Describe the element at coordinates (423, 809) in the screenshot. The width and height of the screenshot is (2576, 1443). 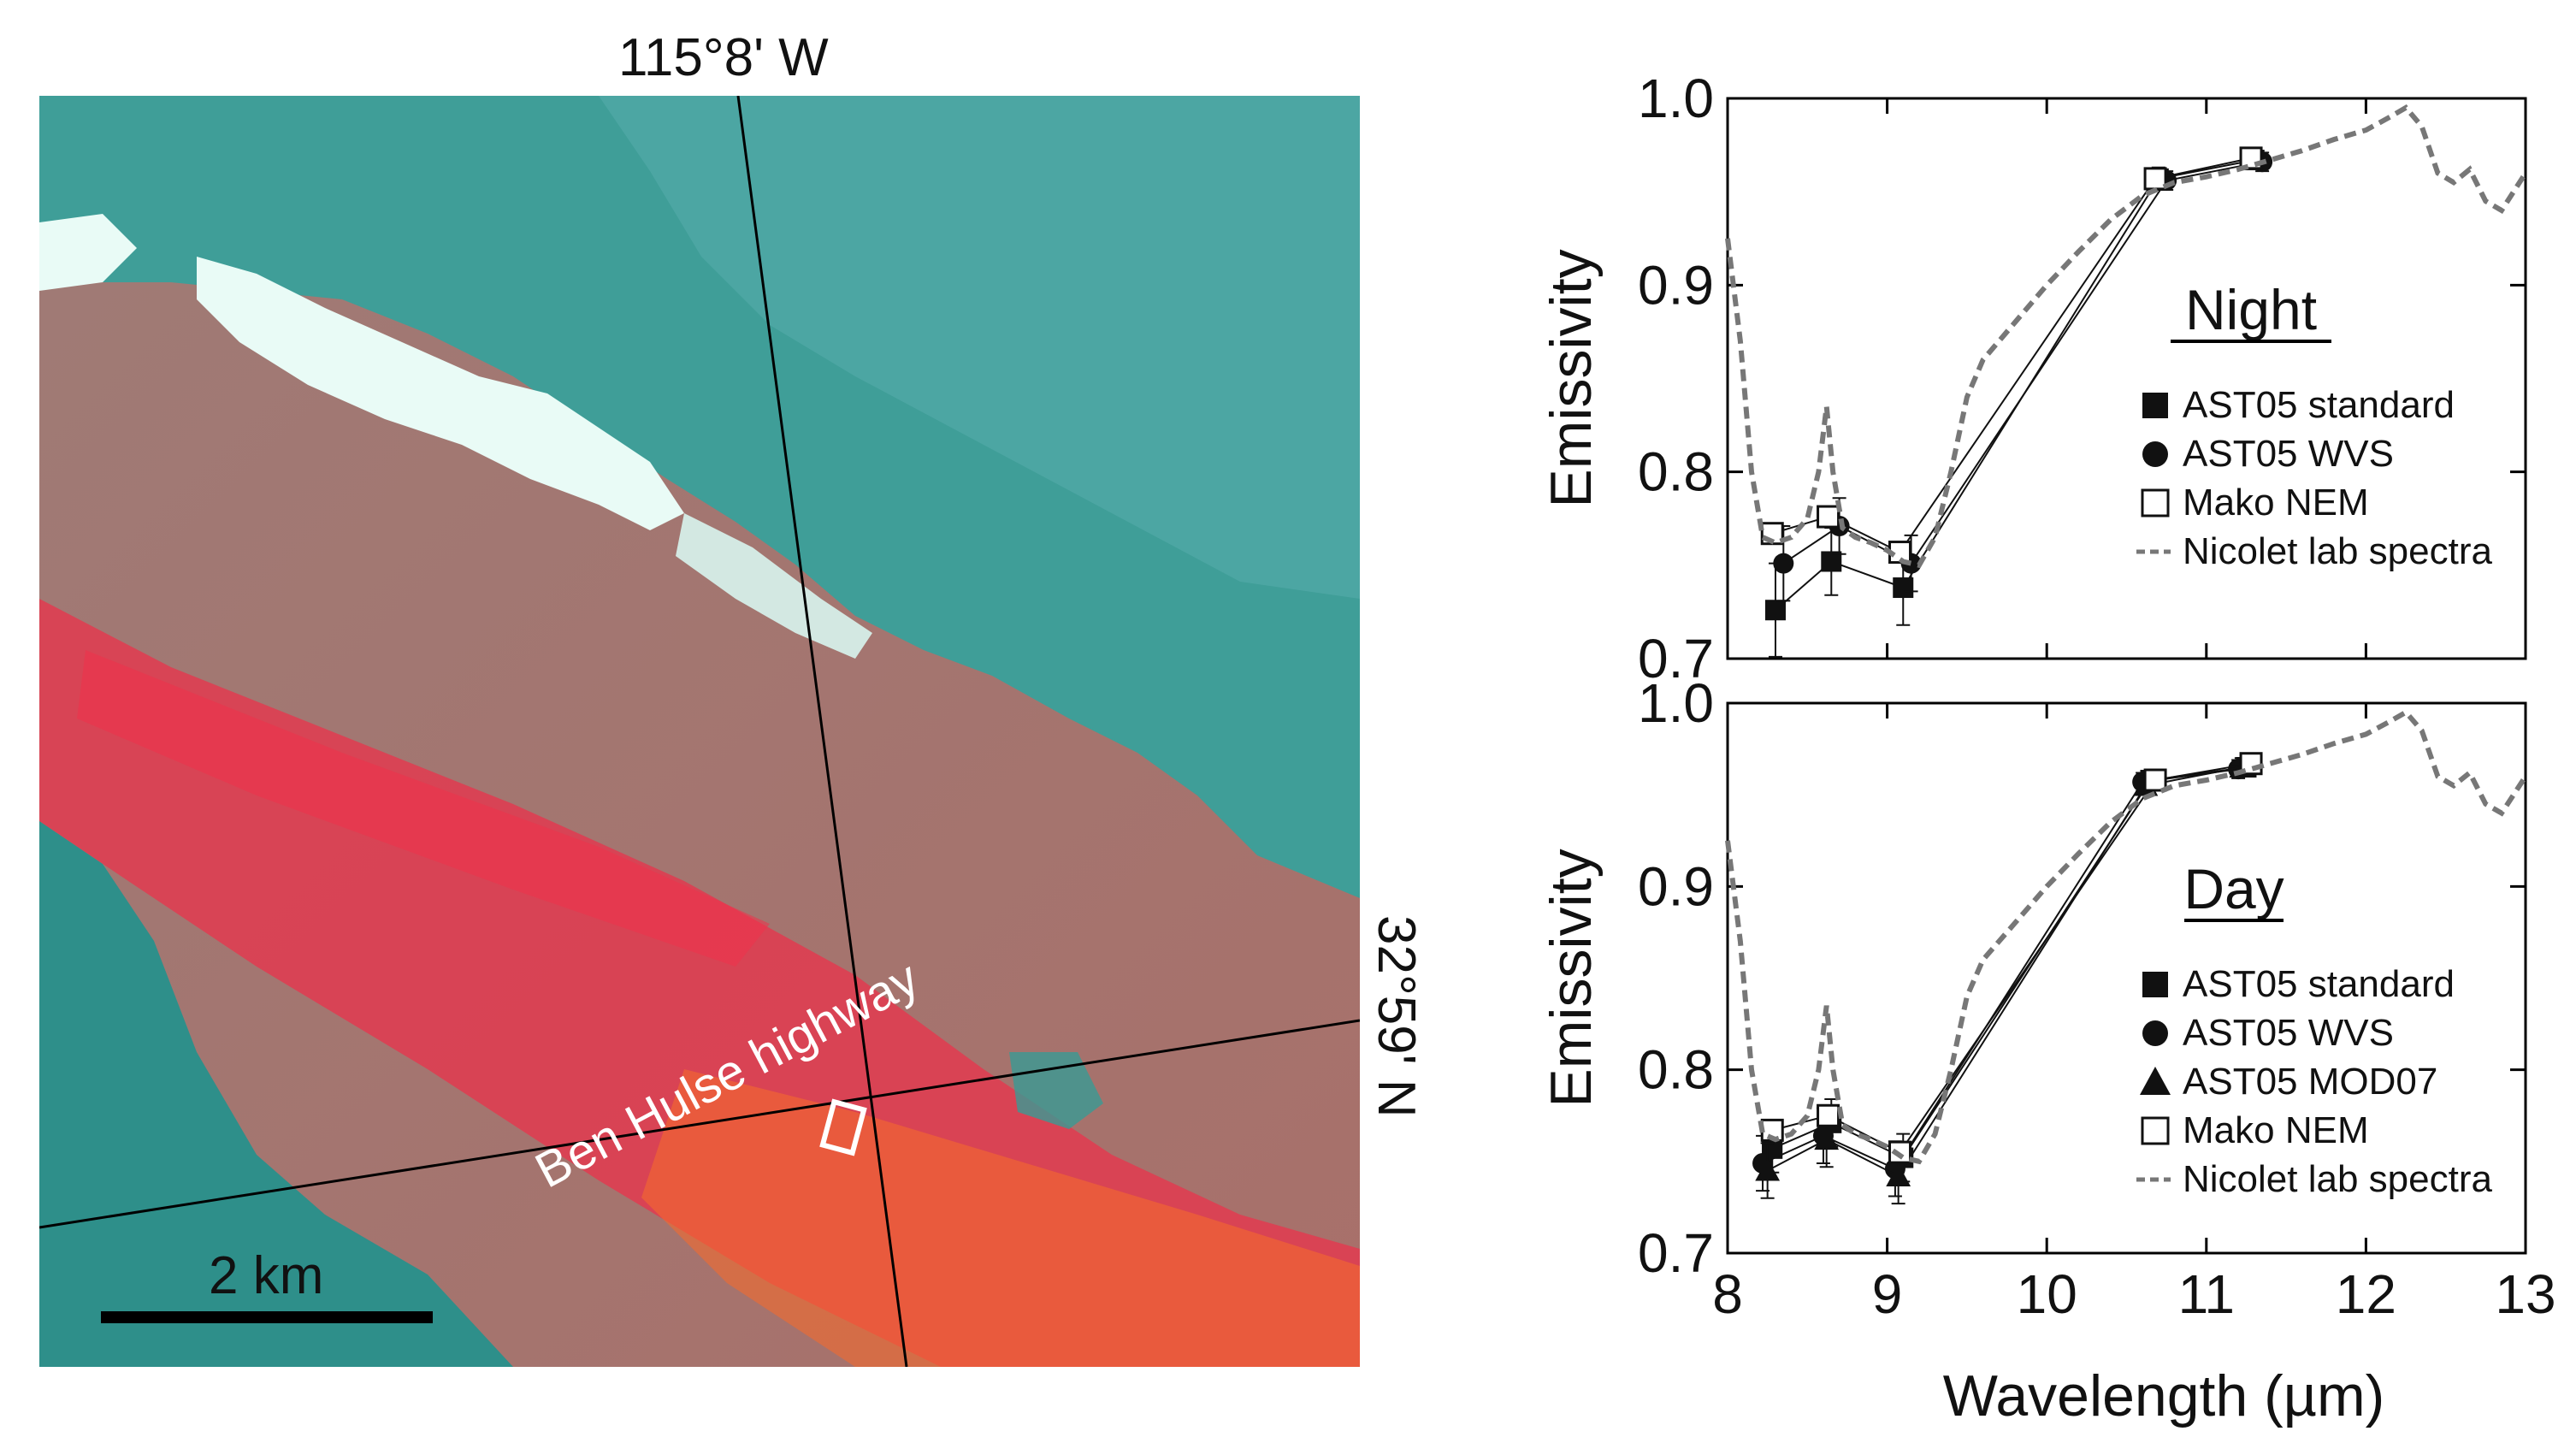
I see `map-red-streak` at that location.